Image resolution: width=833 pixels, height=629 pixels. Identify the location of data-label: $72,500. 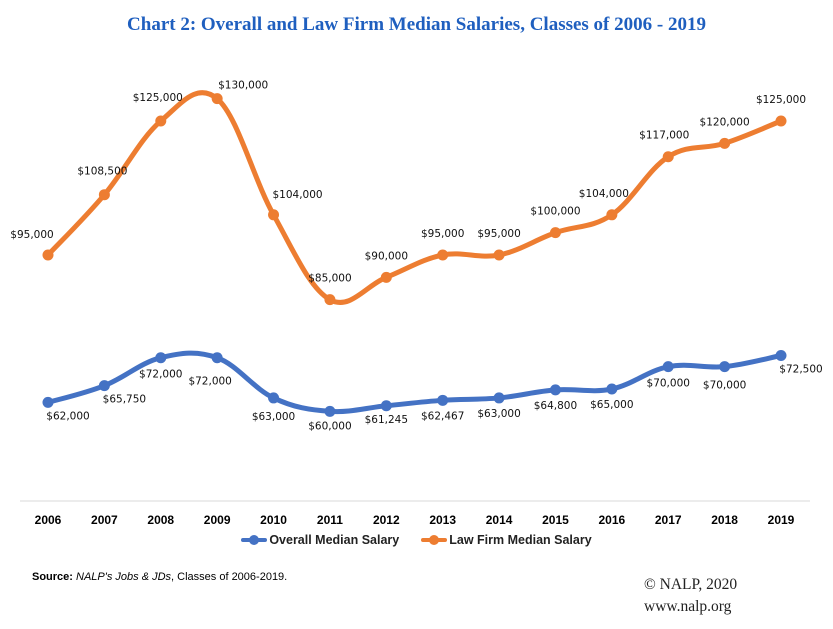
(800, 370).